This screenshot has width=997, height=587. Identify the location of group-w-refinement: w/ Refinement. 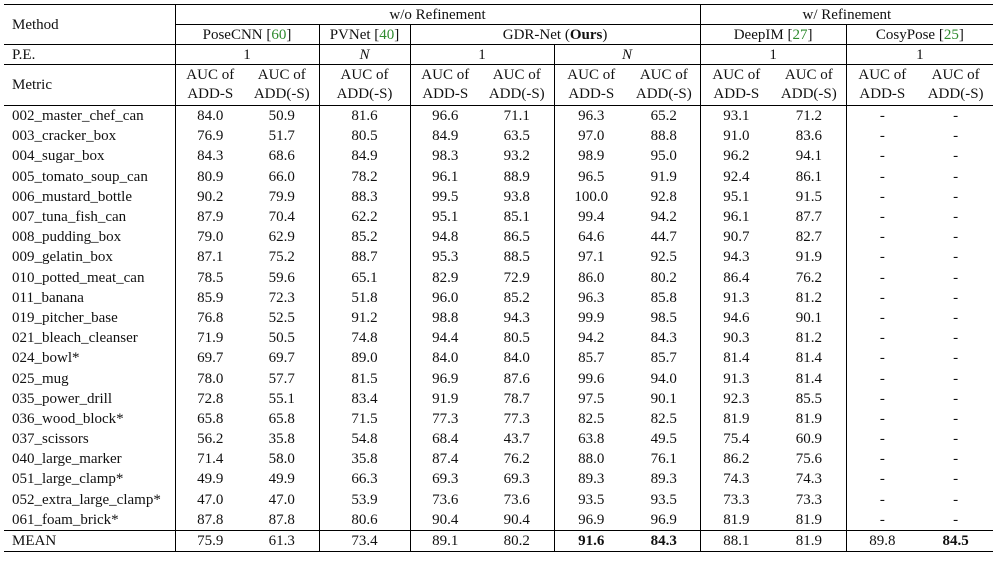
(847, 14).